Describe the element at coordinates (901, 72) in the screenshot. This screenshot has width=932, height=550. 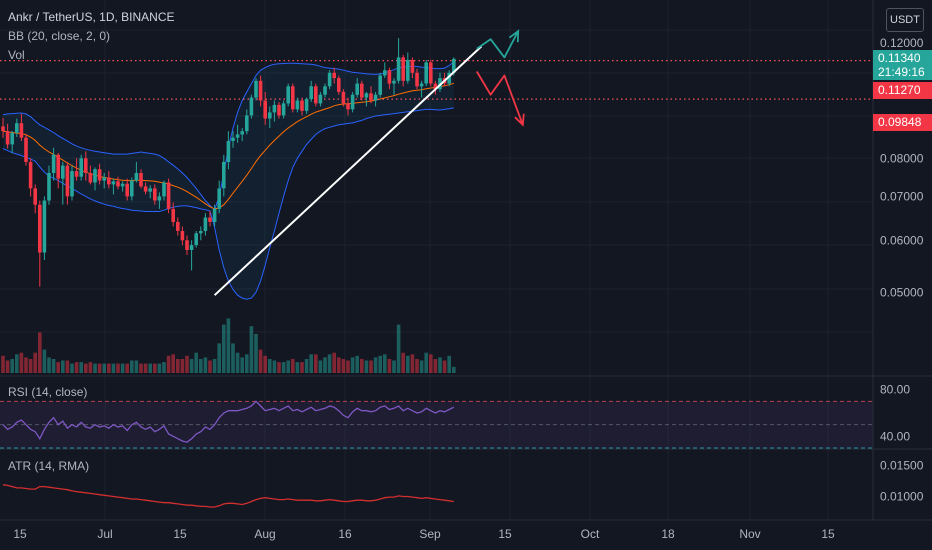
I see `bar-countdown: 21:49:16` at that location.